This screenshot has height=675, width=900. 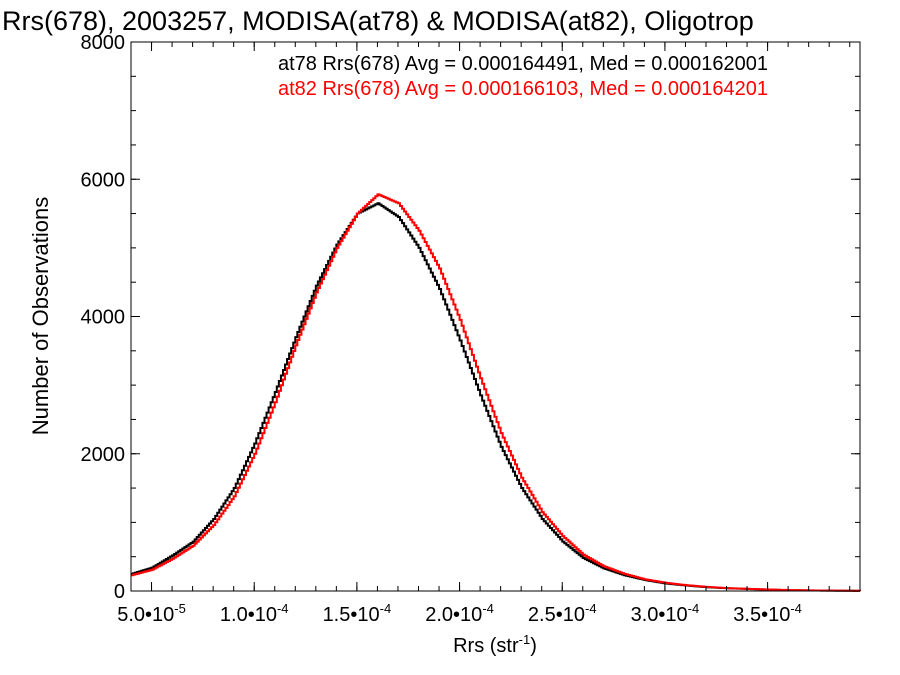 What do you see at coordinates (533, 646) in the screenshot?
I see `x-axis-label-close: )` at bounding box center [533, 646].